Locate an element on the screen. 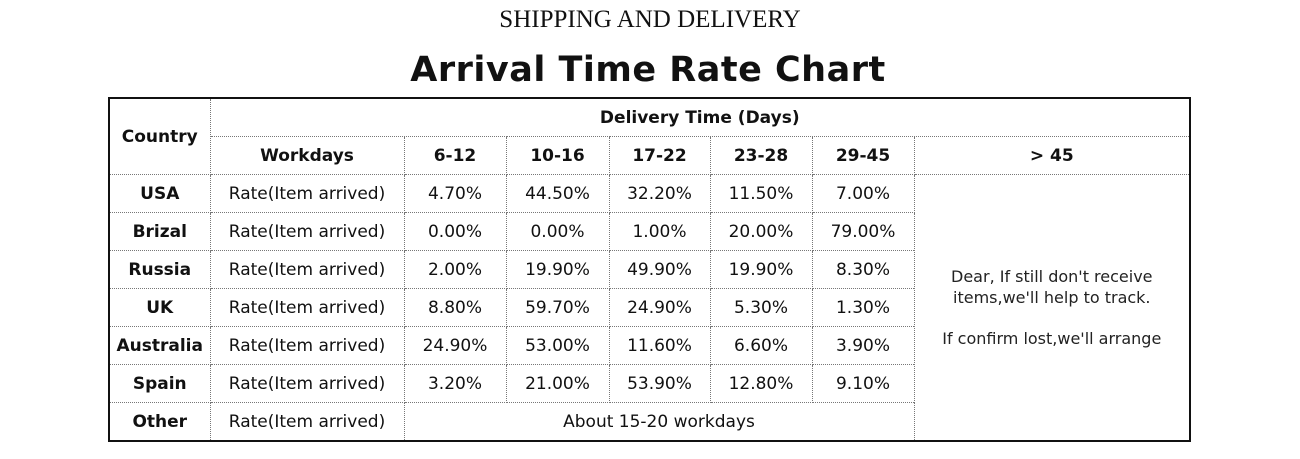 The image size is (1300, 459). group-header: Delivery Time (Days) is located at coordinates (700, 117).